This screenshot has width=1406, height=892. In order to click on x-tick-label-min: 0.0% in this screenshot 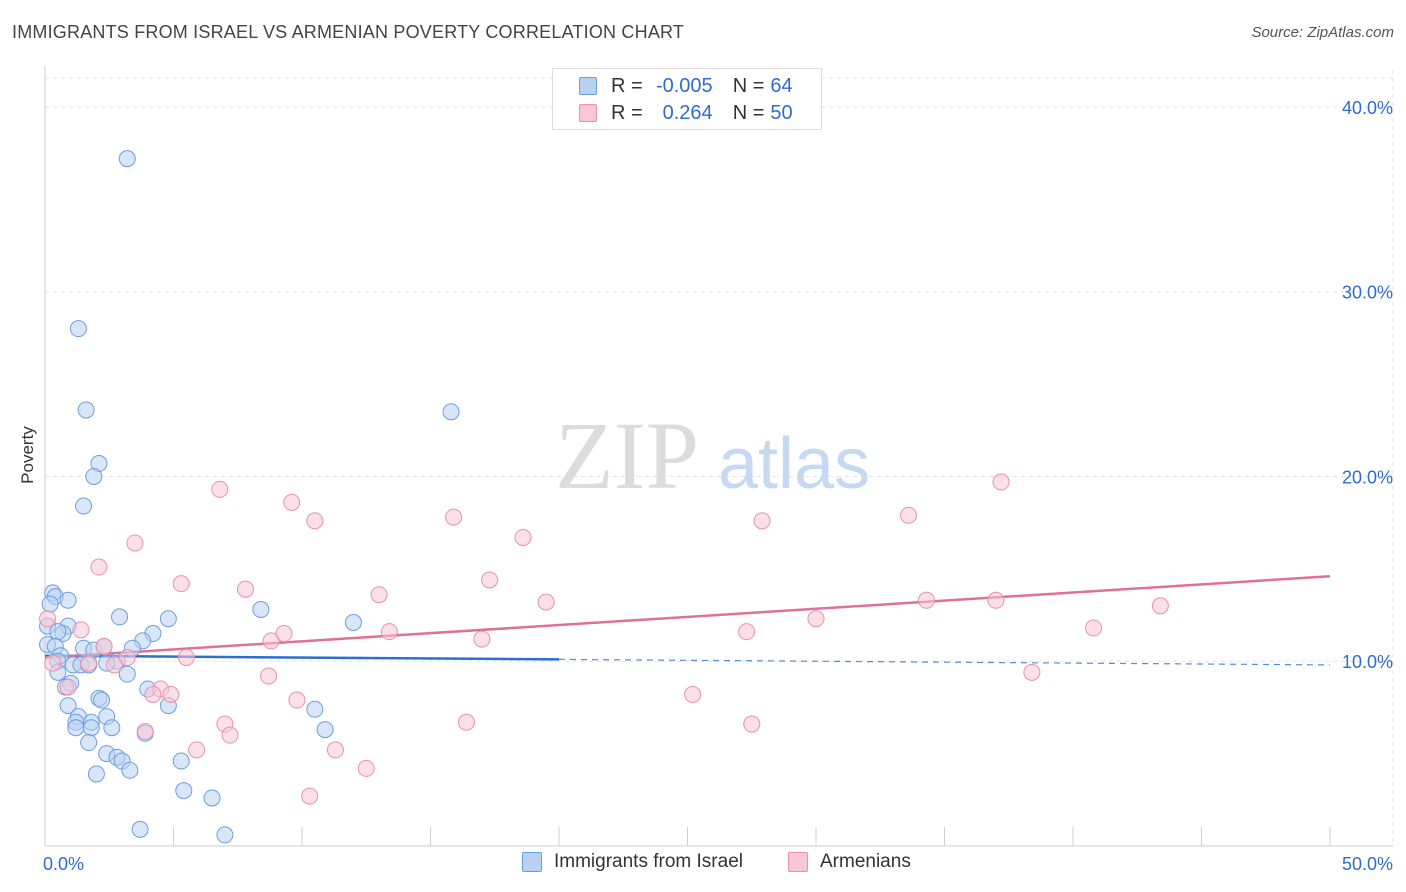, I will do `click(63, 864)`.